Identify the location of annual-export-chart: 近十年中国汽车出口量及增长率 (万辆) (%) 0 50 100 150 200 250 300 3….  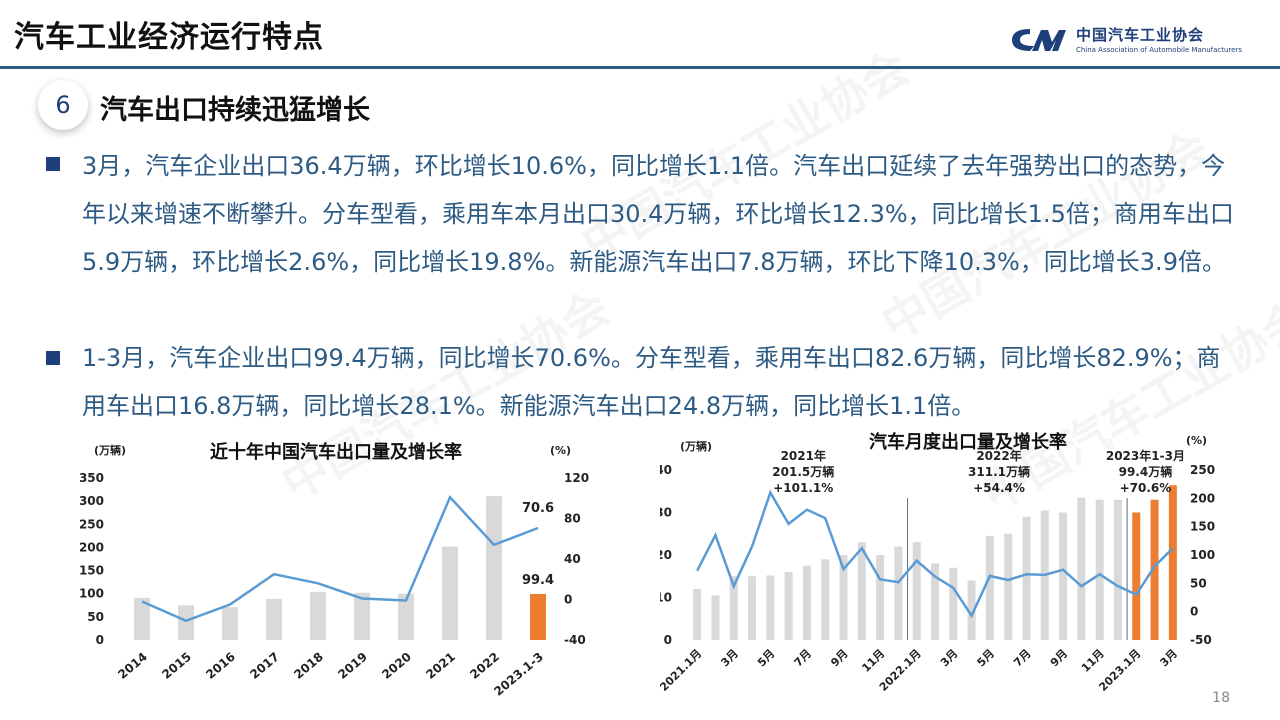
(334, 570).